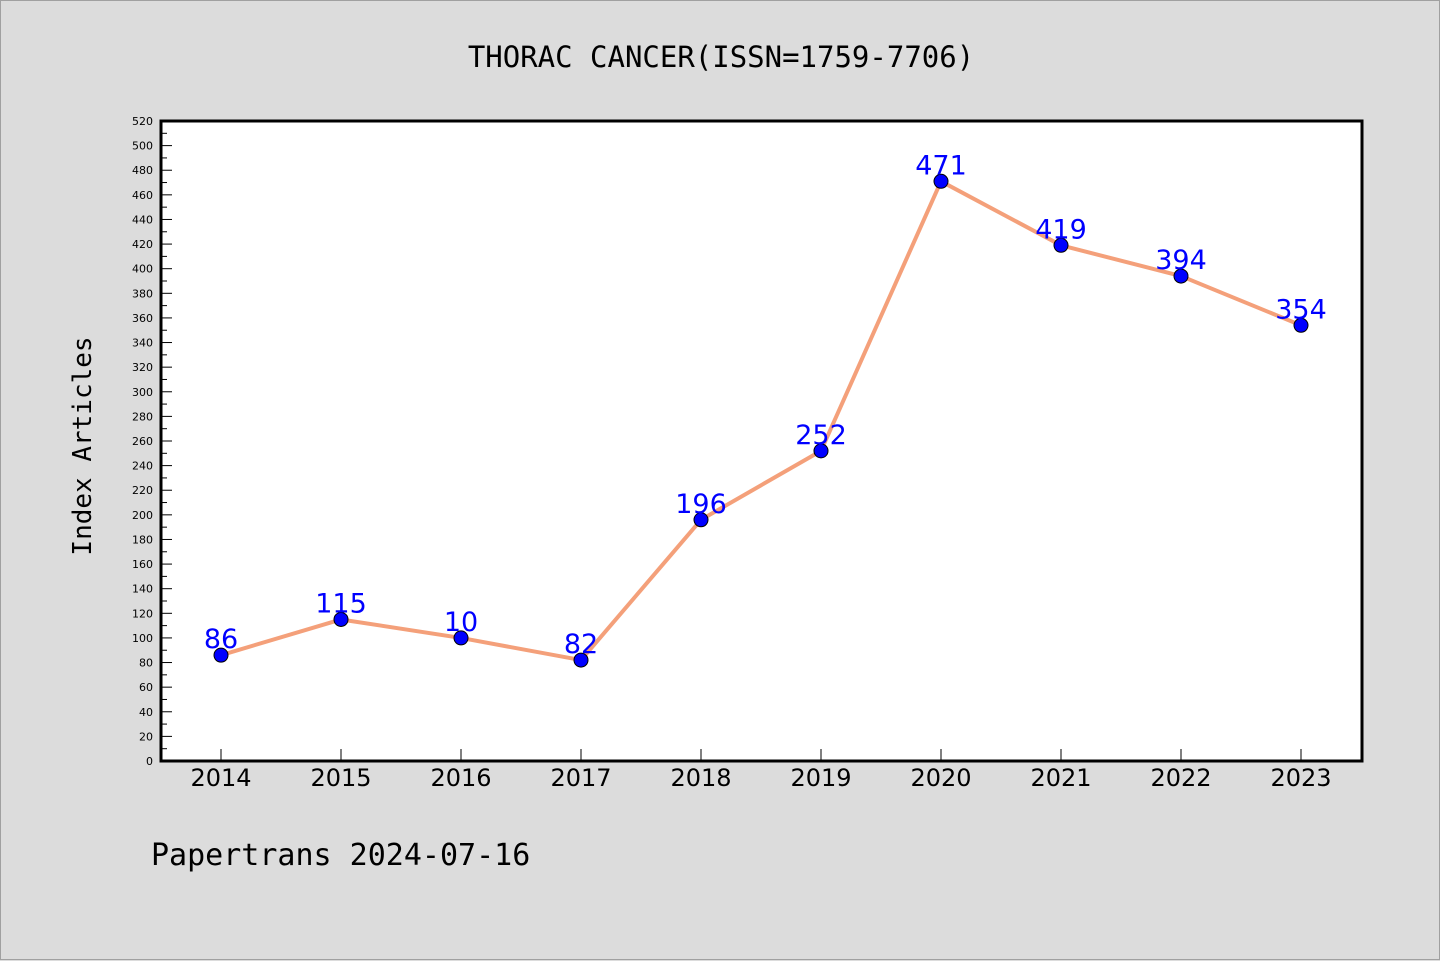 This screenshot has width=1440, height=961. Describe the element at coordinates (700, 778) in the screenshot. I see `x-tick-label: 2018` at that location.